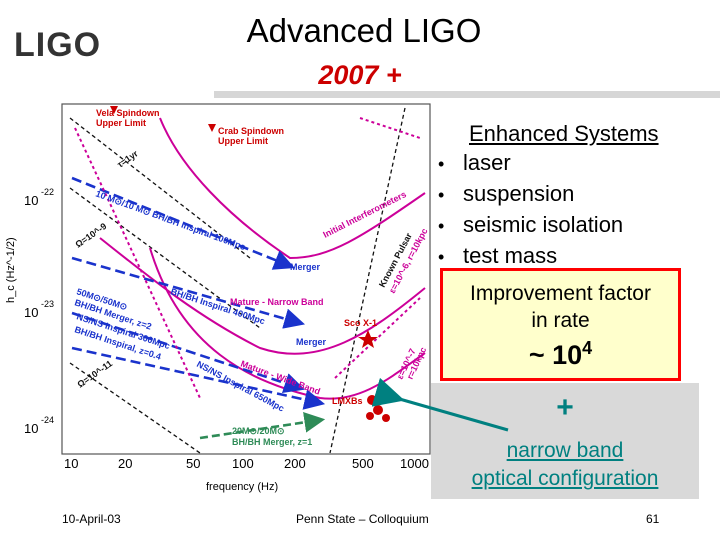  I want to click on footer-date: 10-April-03, so click(91, 519).